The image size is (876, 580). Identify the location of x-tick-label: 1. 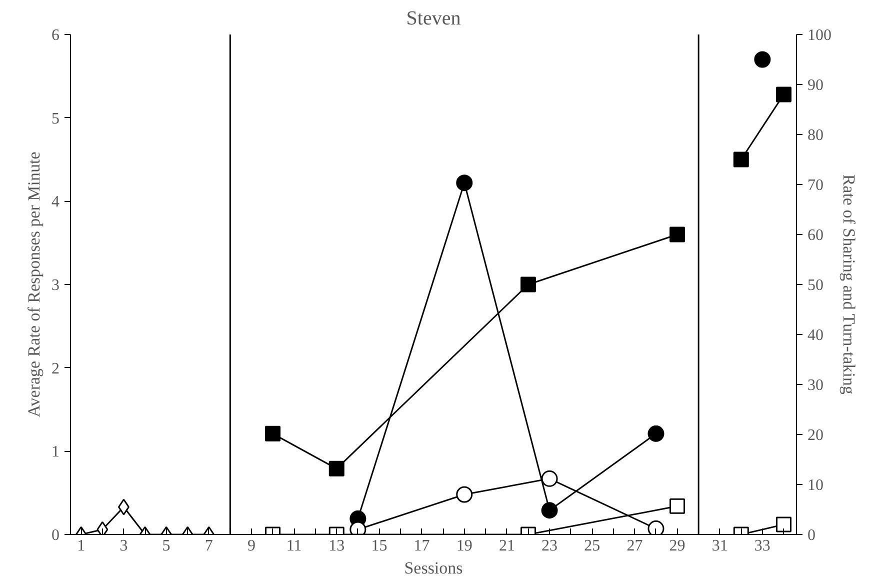
(81, 546).